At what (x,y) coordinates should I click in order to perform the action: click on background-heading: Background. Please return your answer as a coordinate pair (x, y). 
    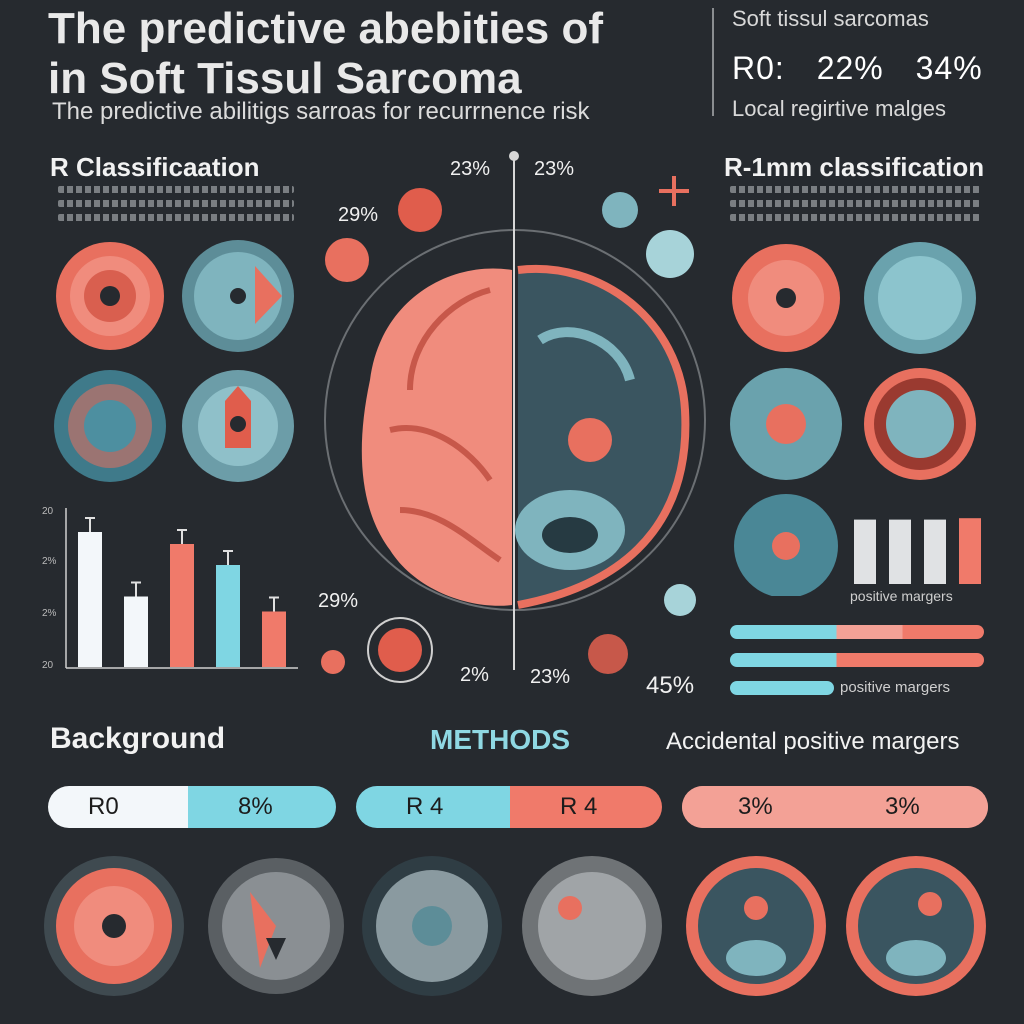
    Looking at the image, I should click on (138, 738).